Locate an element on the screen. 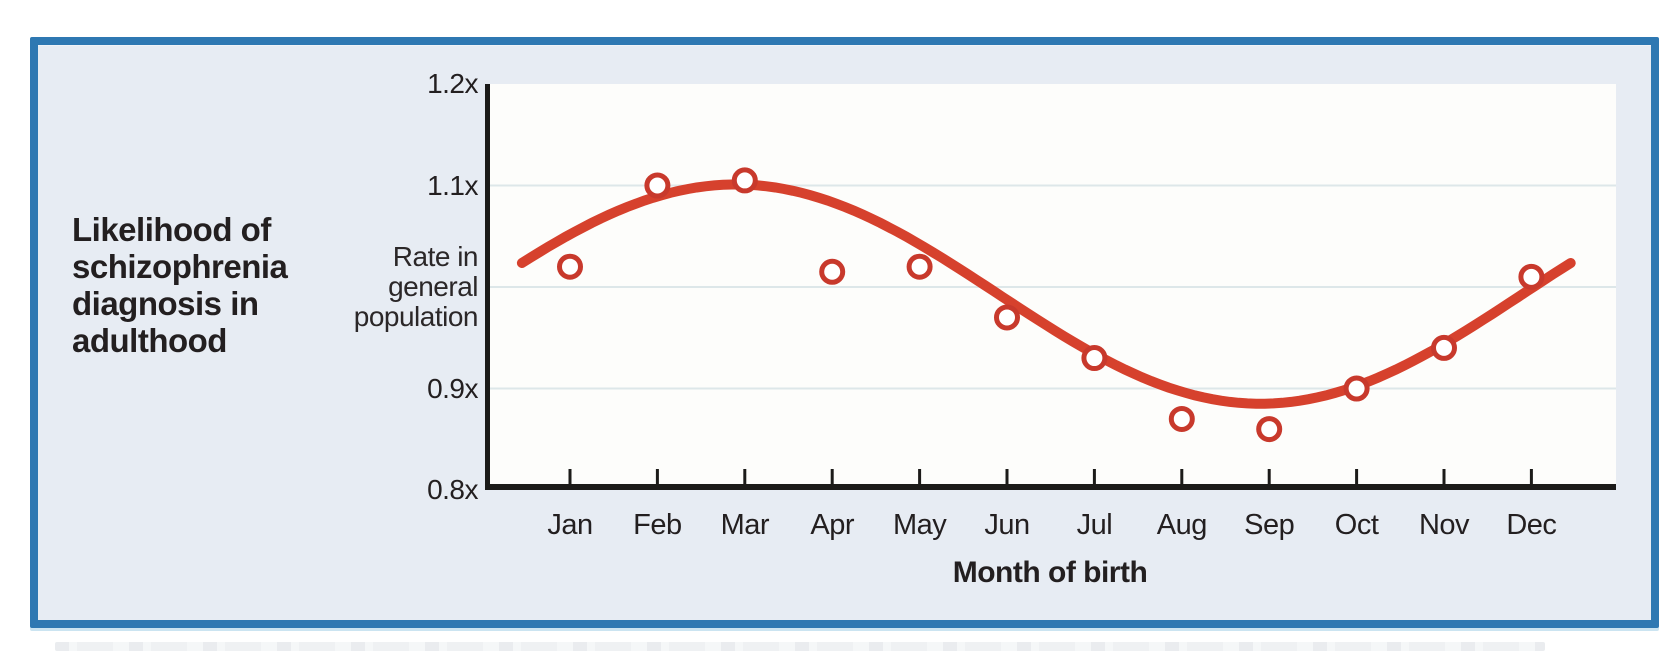 The width and height of the screenshot is (1676, 651). data-point-jan is located at coordinates (570, 266).